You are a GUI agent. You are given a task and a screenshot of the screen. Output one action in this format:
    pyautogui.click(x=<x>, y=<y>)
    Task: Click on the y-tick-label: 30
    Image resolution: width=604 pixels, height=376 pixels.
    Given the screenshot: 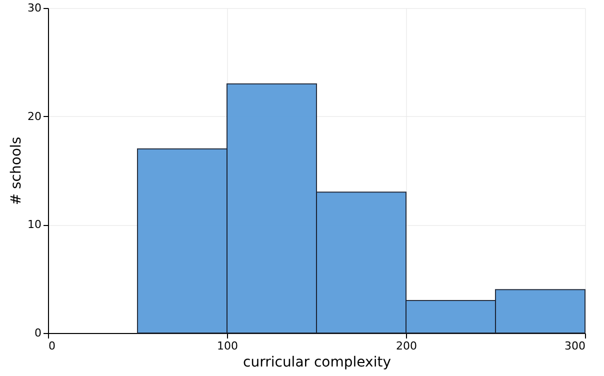 What is the action you would take?
    pyautogui.click(x=35, y=8)
    